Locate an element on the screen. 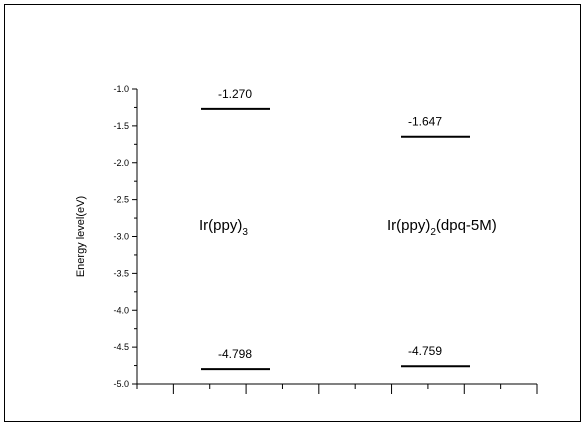  y-tick-label: -1.5 is located at coordinates (121, 126).